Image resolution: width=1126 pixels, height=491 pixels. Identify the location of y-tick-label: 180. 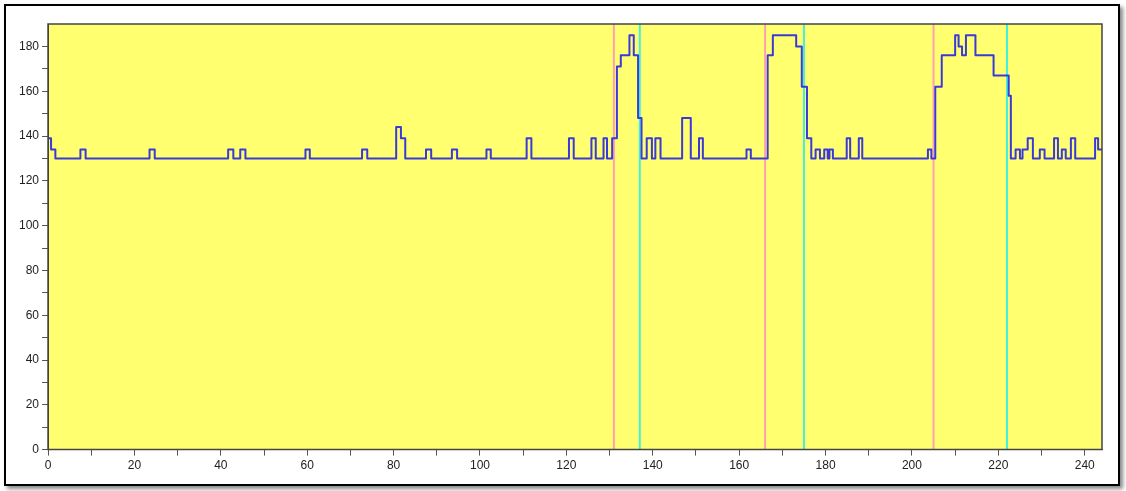
(29, 45).